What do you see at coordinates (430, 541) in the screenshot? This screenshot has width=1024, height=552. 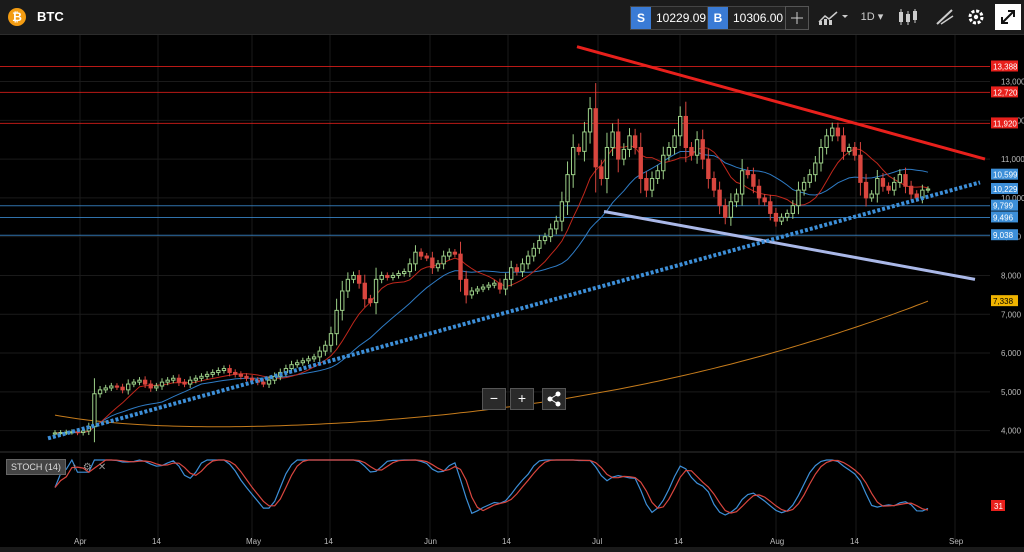 I see `x-tick-label: Jun` at bounding box center [430, 541].